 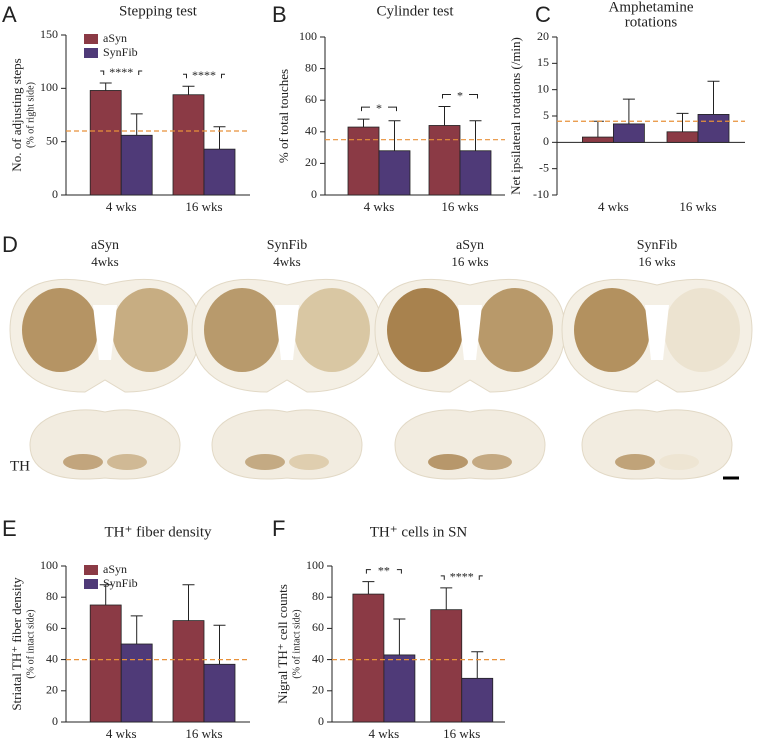 What do you see at coordinates (9, 528) in the screenshot?
I see `panel-letter: E` at bounding box center [9, 528].